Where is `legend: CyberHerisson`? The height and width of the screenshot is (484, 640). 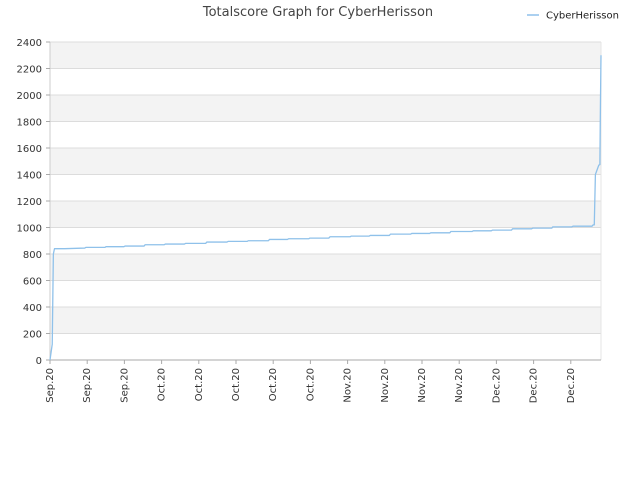
legend: CyberHerisson is located at coordinates (573, 16).